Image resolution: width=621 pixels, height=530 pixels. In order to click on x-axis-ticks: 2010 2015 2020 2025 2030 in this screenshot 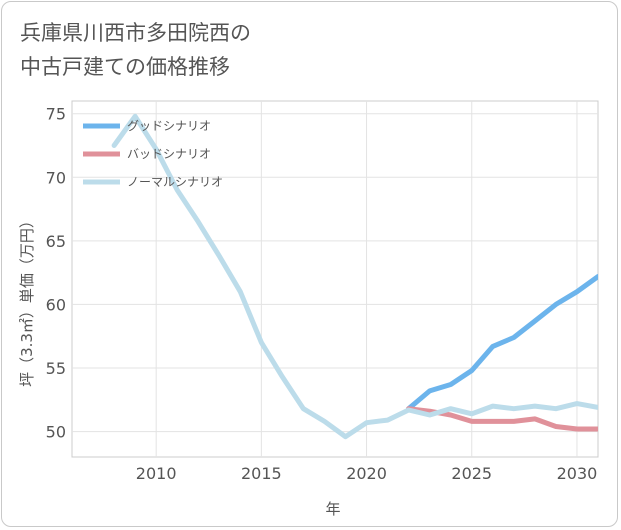, I will do `click(367, 473)`.